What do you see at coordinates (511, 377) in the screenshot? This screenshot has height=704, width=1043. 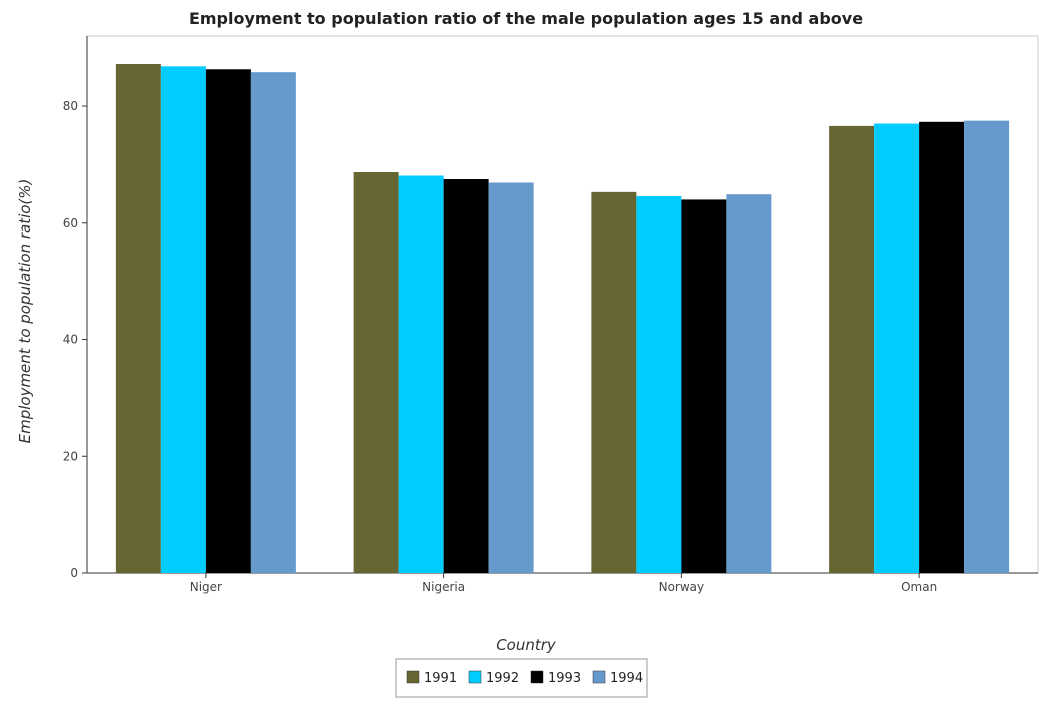 I see `bar-nigeria-1994` at bounding box center [511, 377].